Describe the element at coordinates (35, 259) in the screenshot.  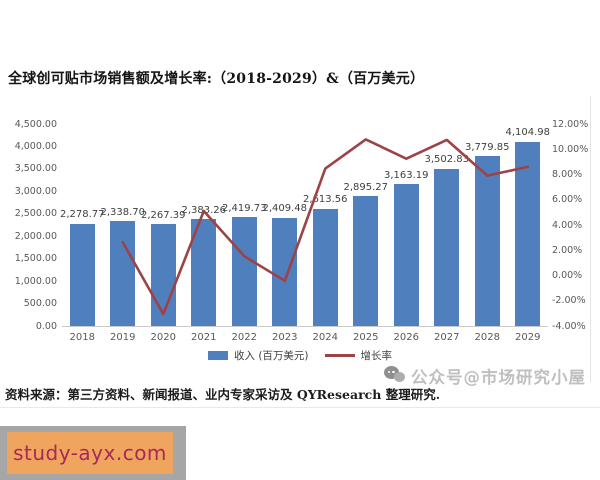
I see `y-axis-left-tick: 1,500.00` at that location.